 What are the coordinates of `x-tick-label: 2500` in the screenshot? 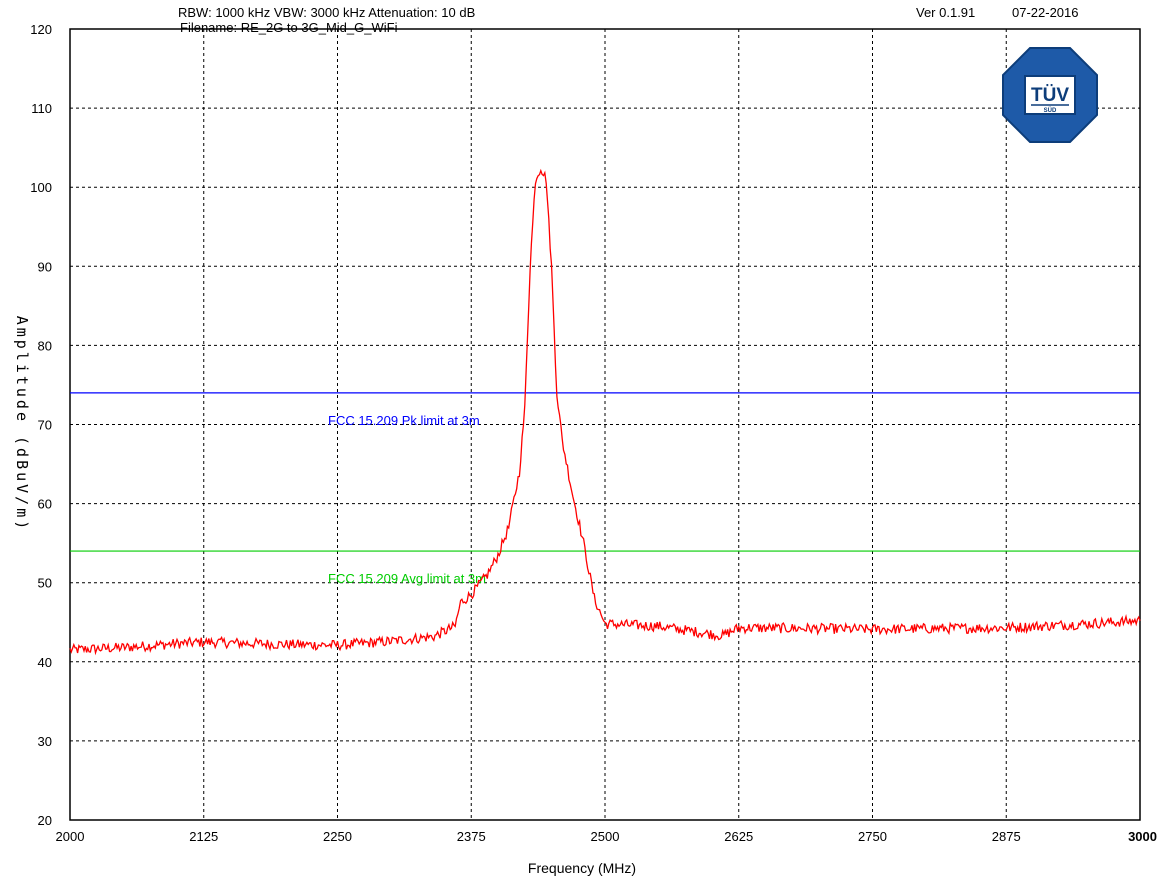 It's located at (605, 836).